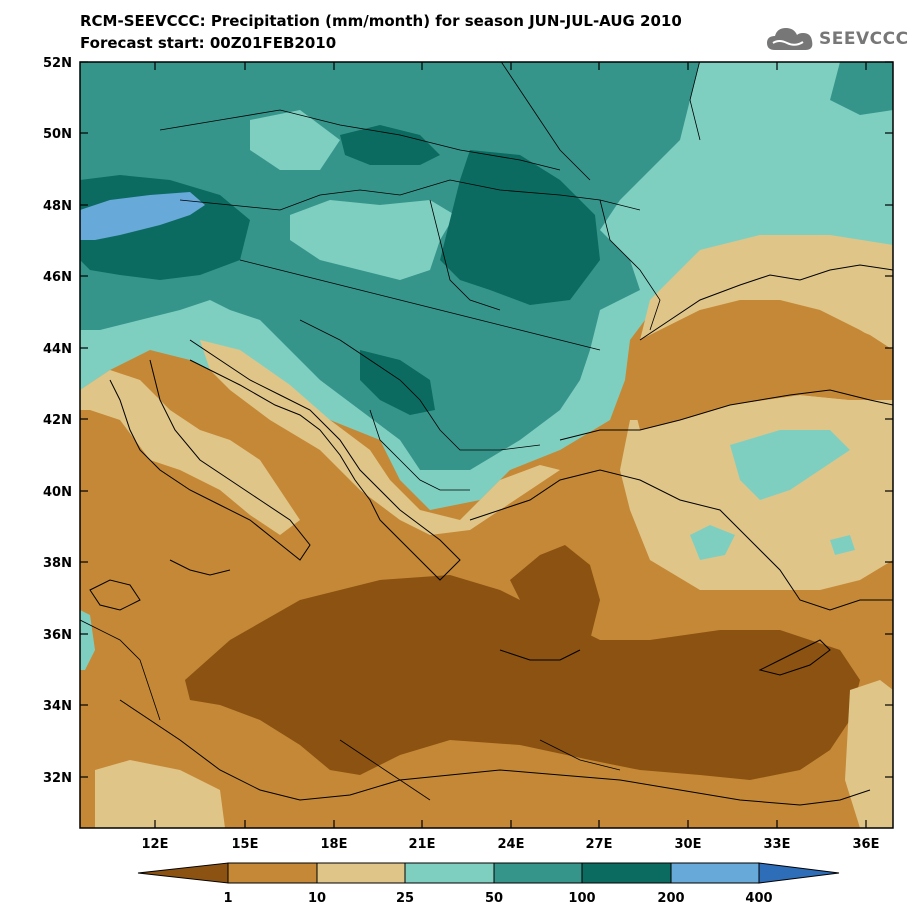 The image size is (913, 920). What do you see at coordinates (581, 898) in the screenshot?
I see `colorbar-label: 100` at bounding box center [581, 898].